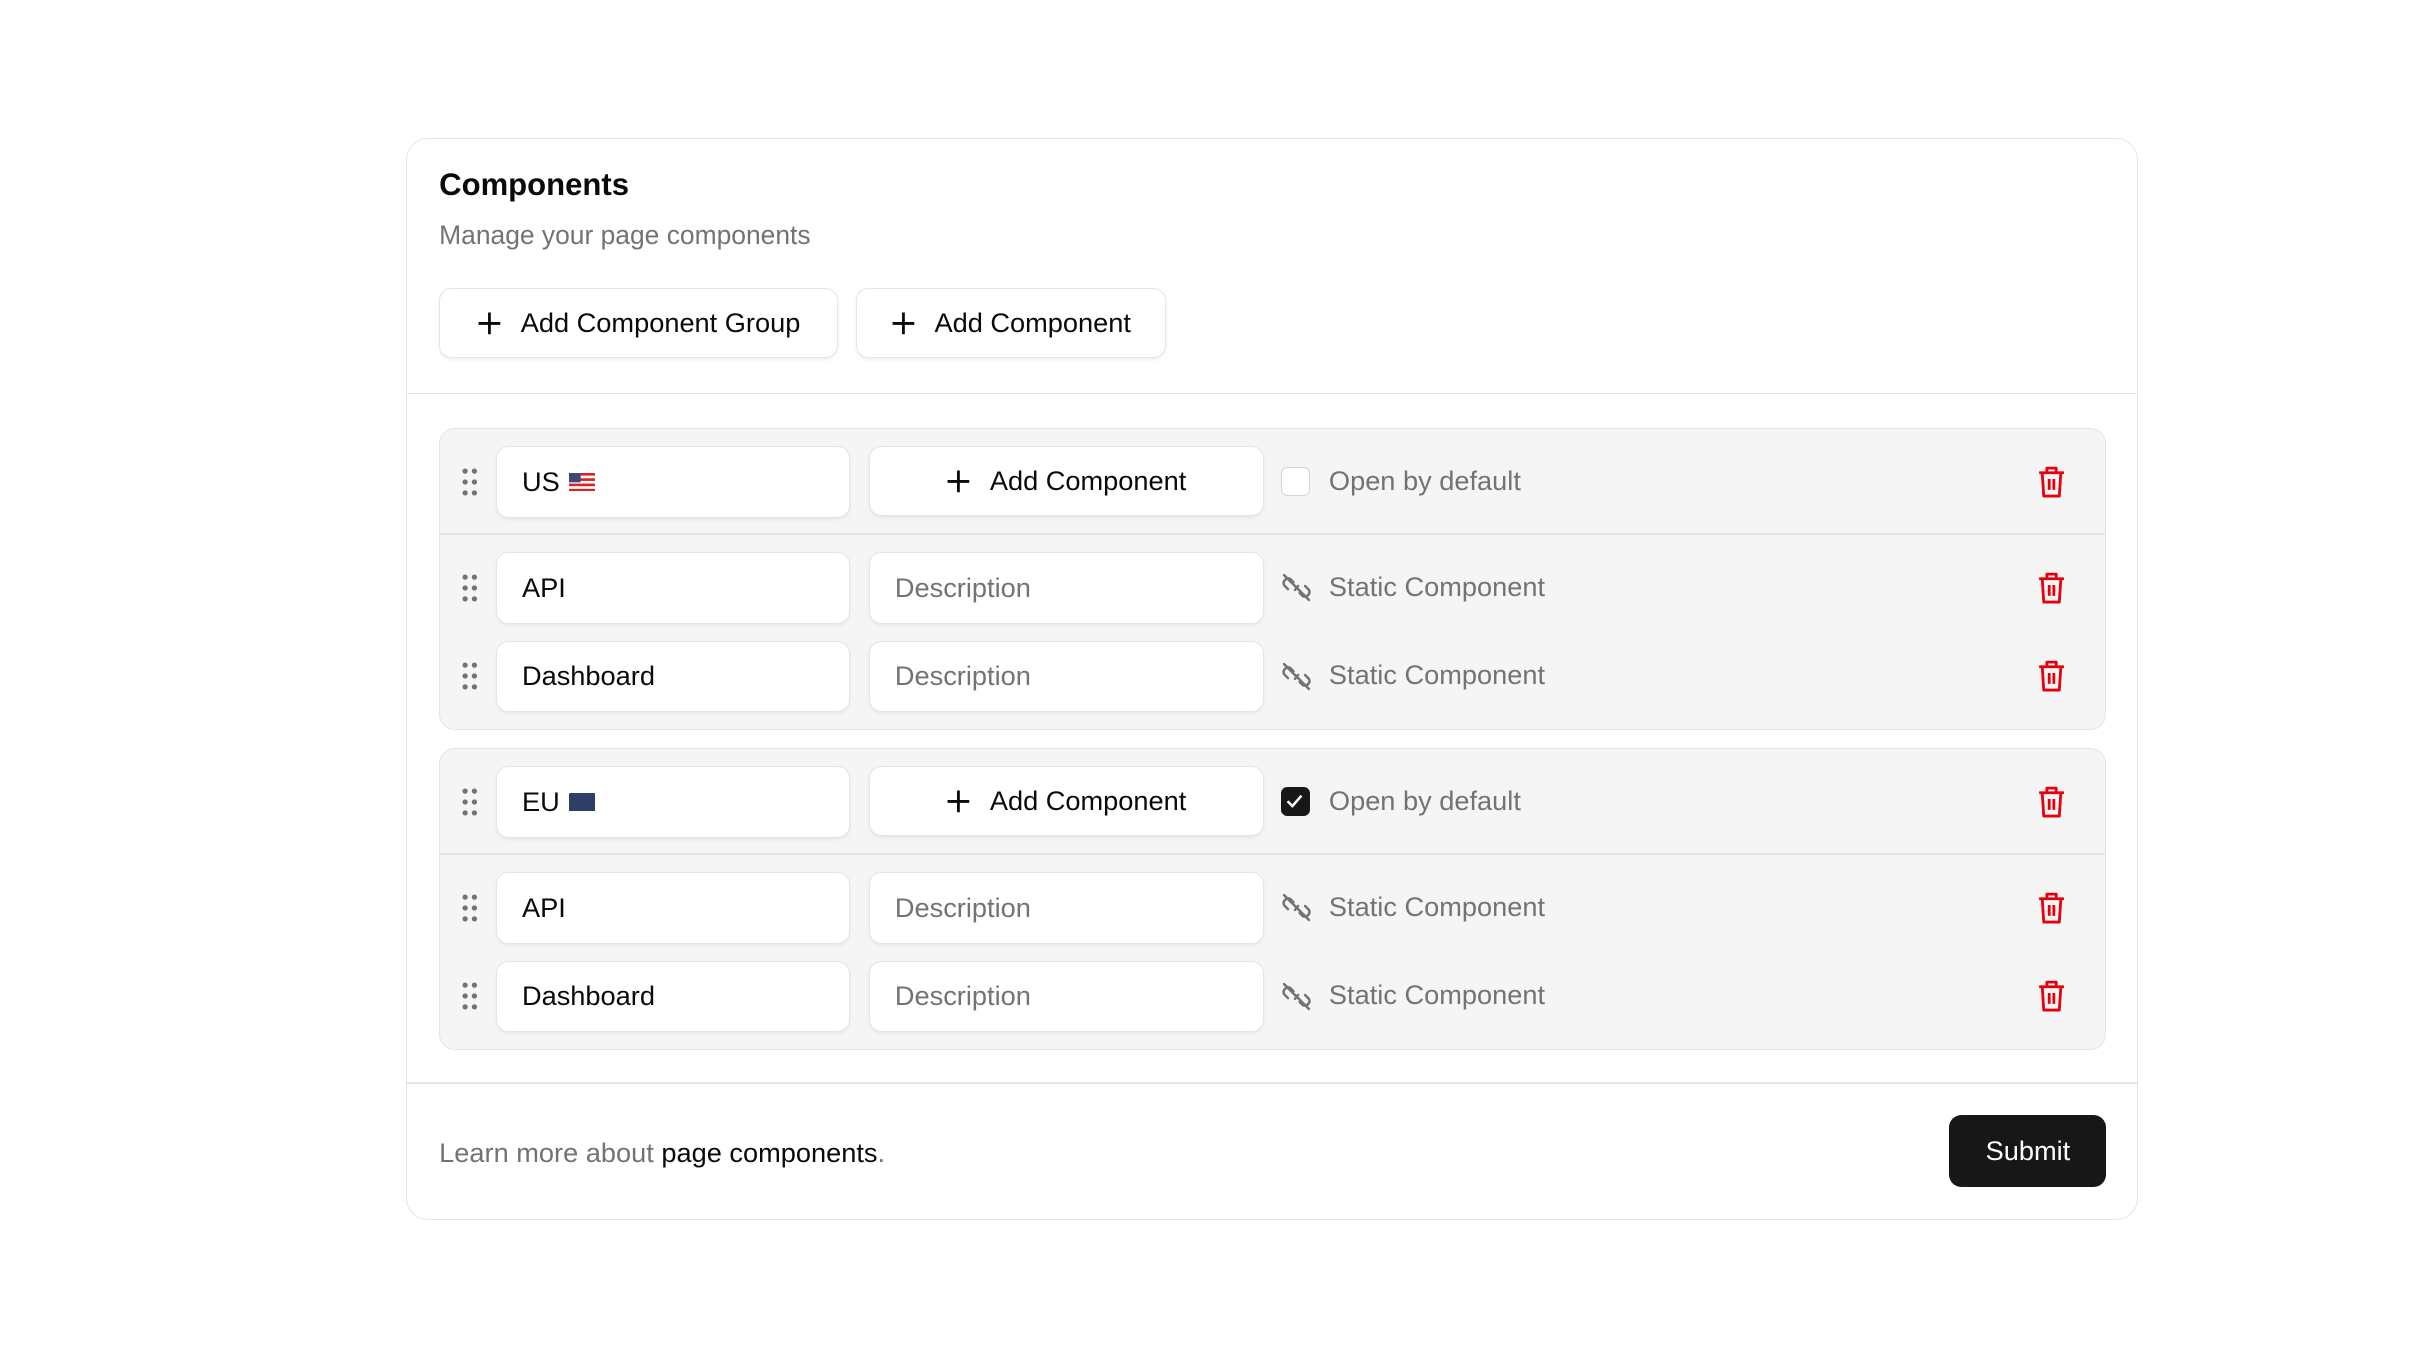 This screenshot has height=1363, width=2424. Describe the element at coordinates (540, 802) in the screenshot. I see `group-name-value: EU` at that location.